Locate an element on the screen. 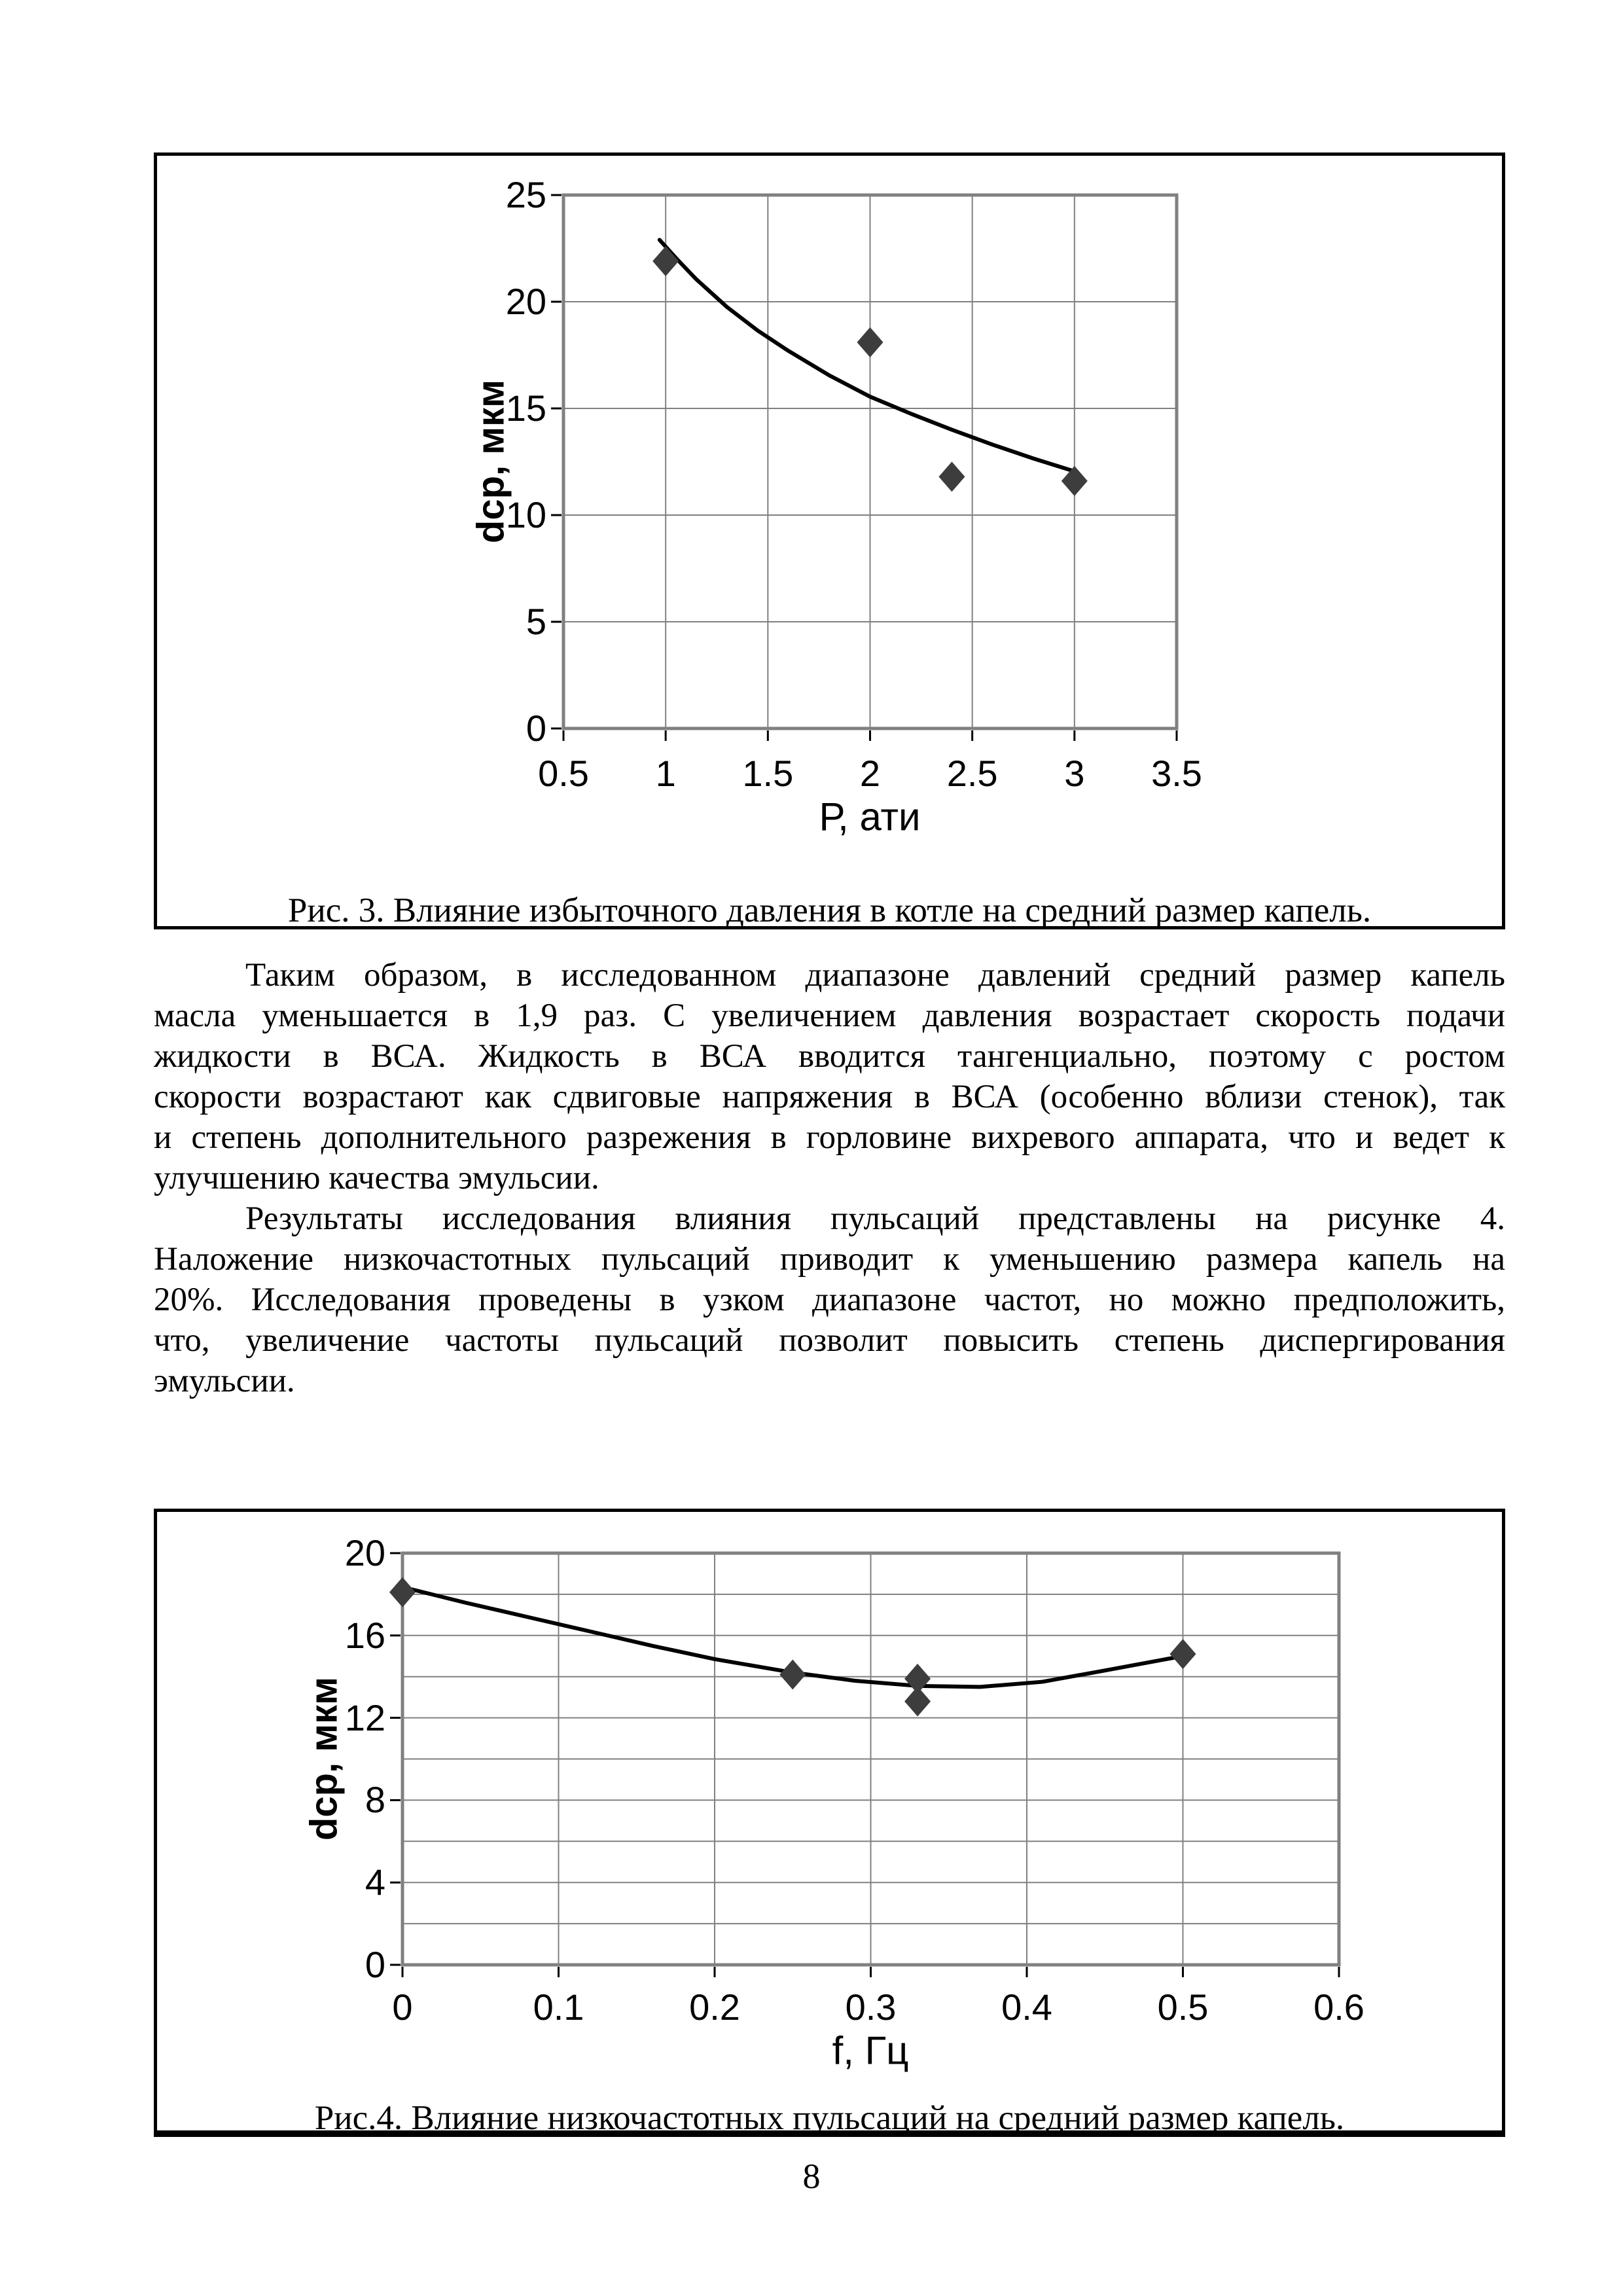  y-tick-label: 4 is located at coordinates (375, 1882).